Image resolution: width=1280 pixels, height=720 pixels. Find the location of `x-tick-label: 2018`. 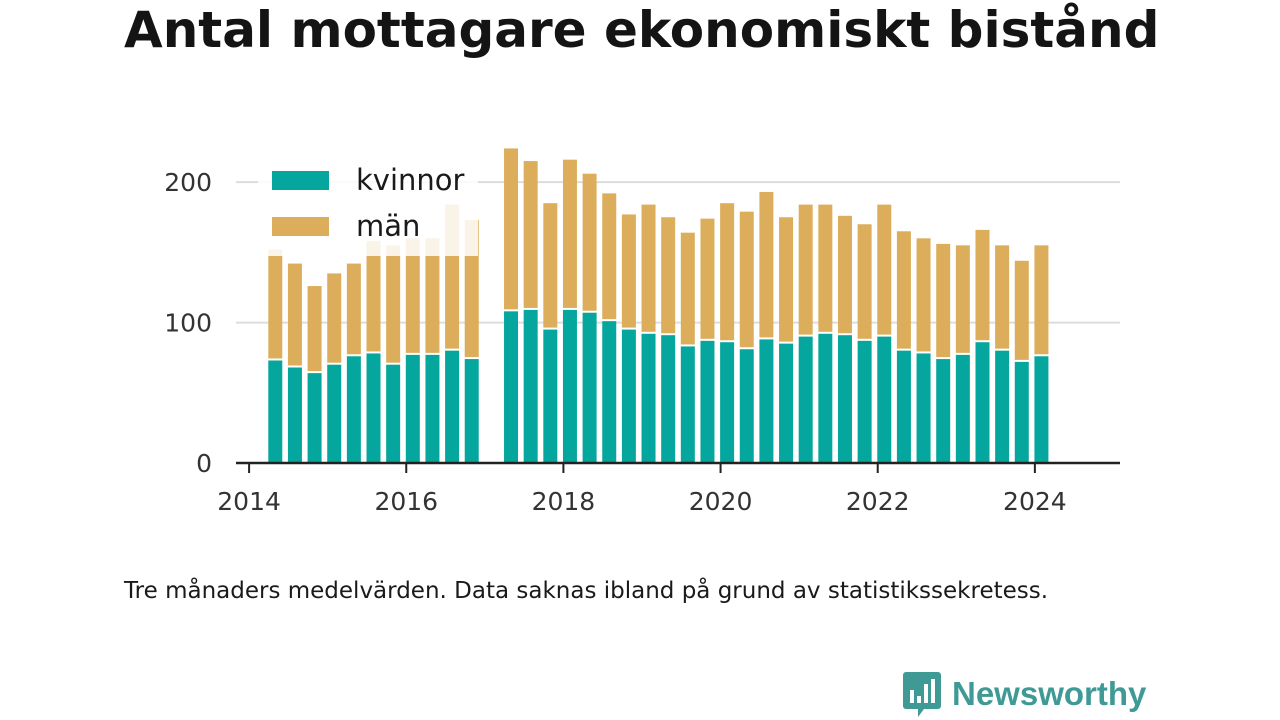

x-tick-label: 2018 is located at coordinates (564, 501).